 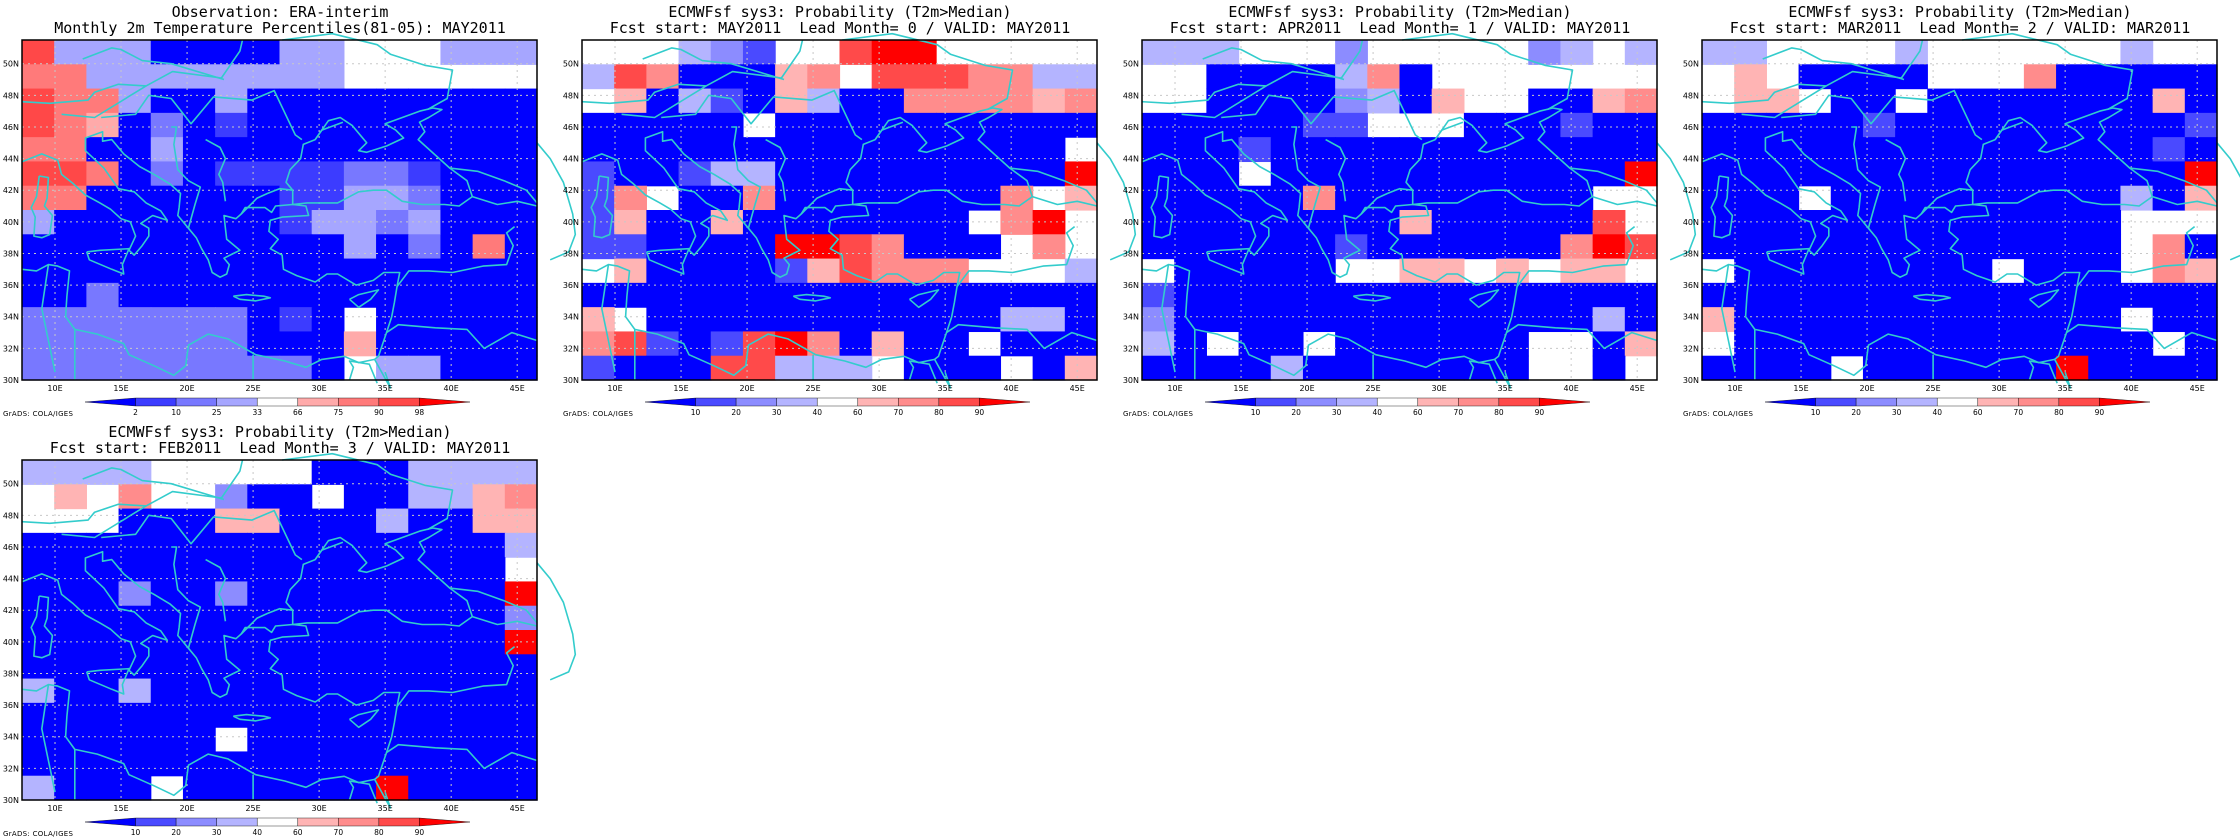 I want to click on color-legend: 10 20 30 40 60 70 80 90, so click(x=837, y=407).